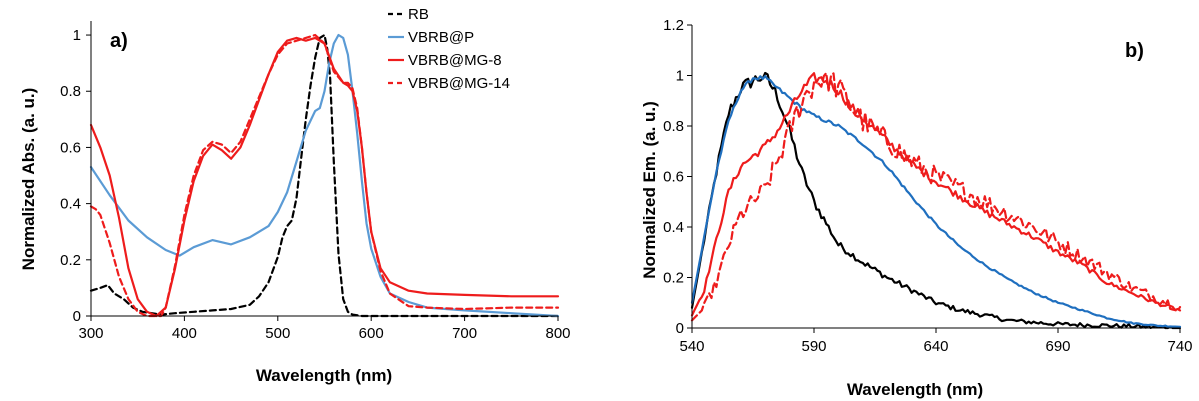  I want to click on legend-entry-label: VBRB@MG-14, so click(459, 83).